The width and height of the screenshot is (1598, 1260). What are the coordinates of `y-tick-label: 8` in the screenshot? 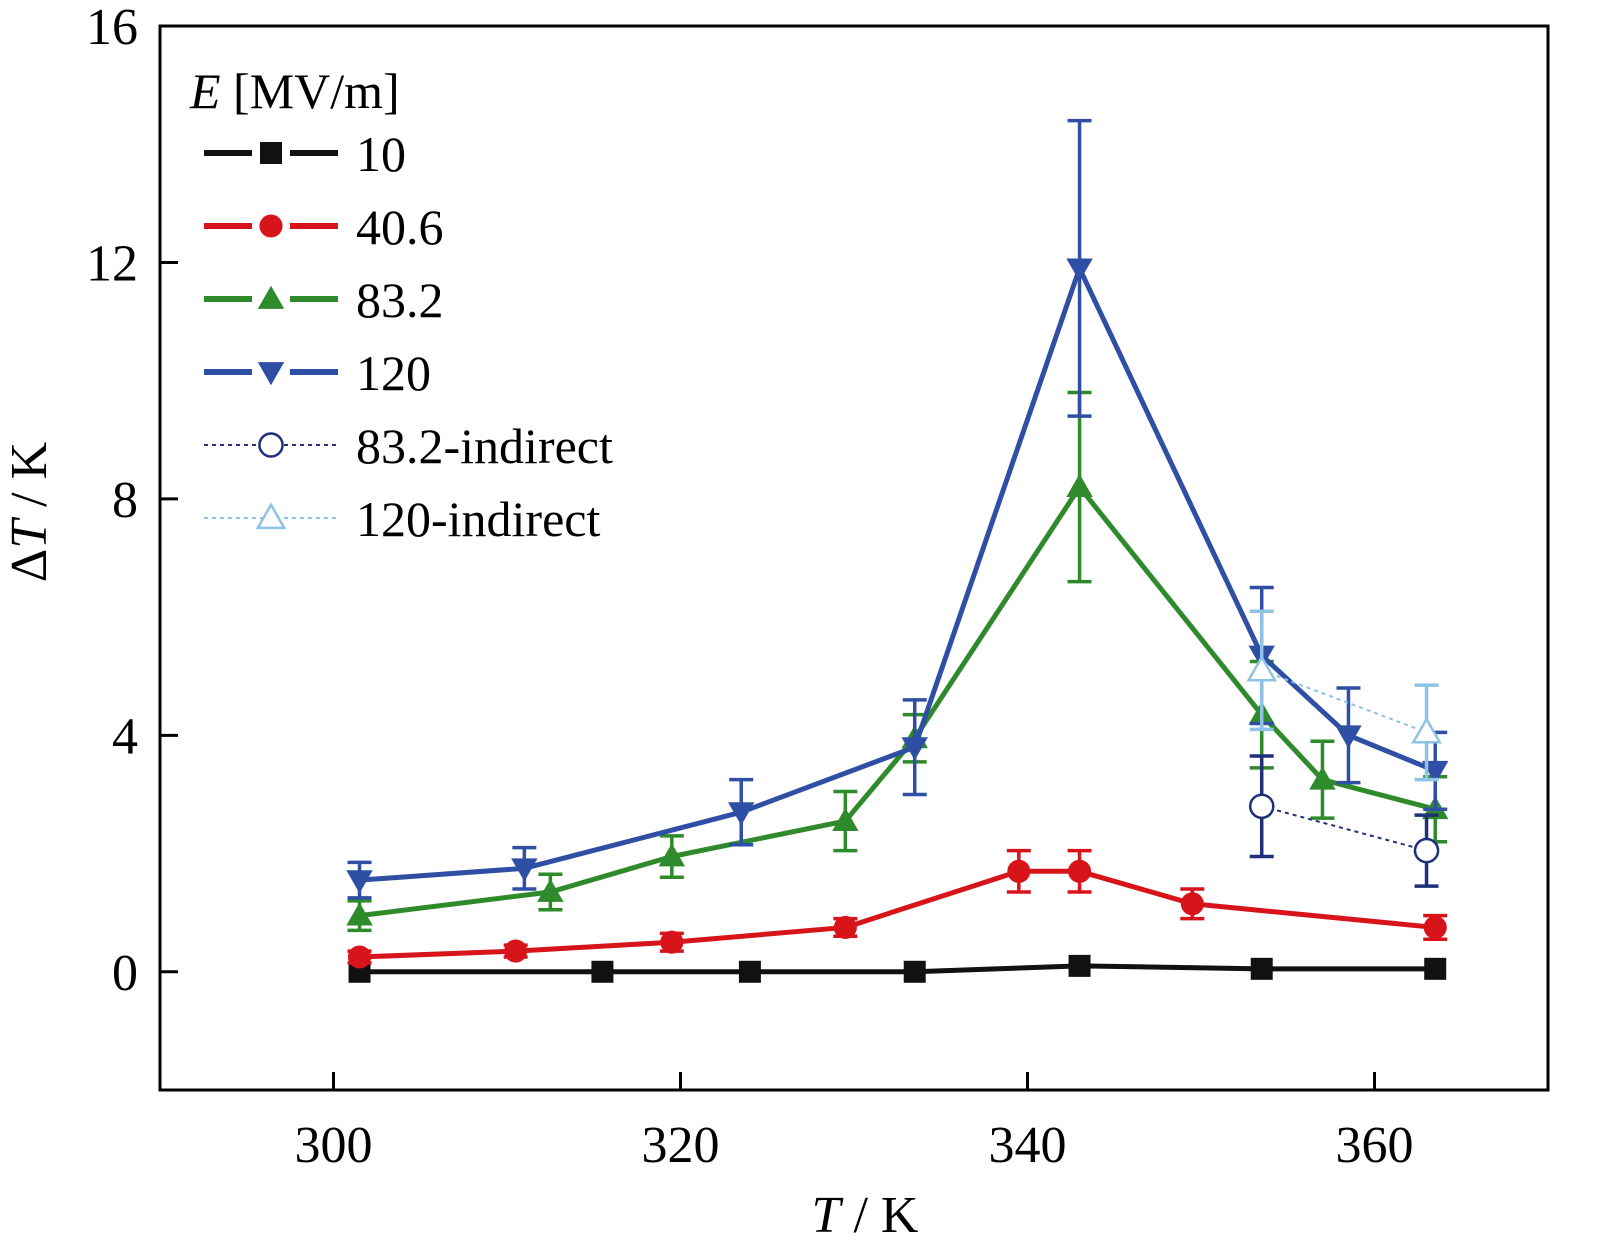 It's located at (125, 500).